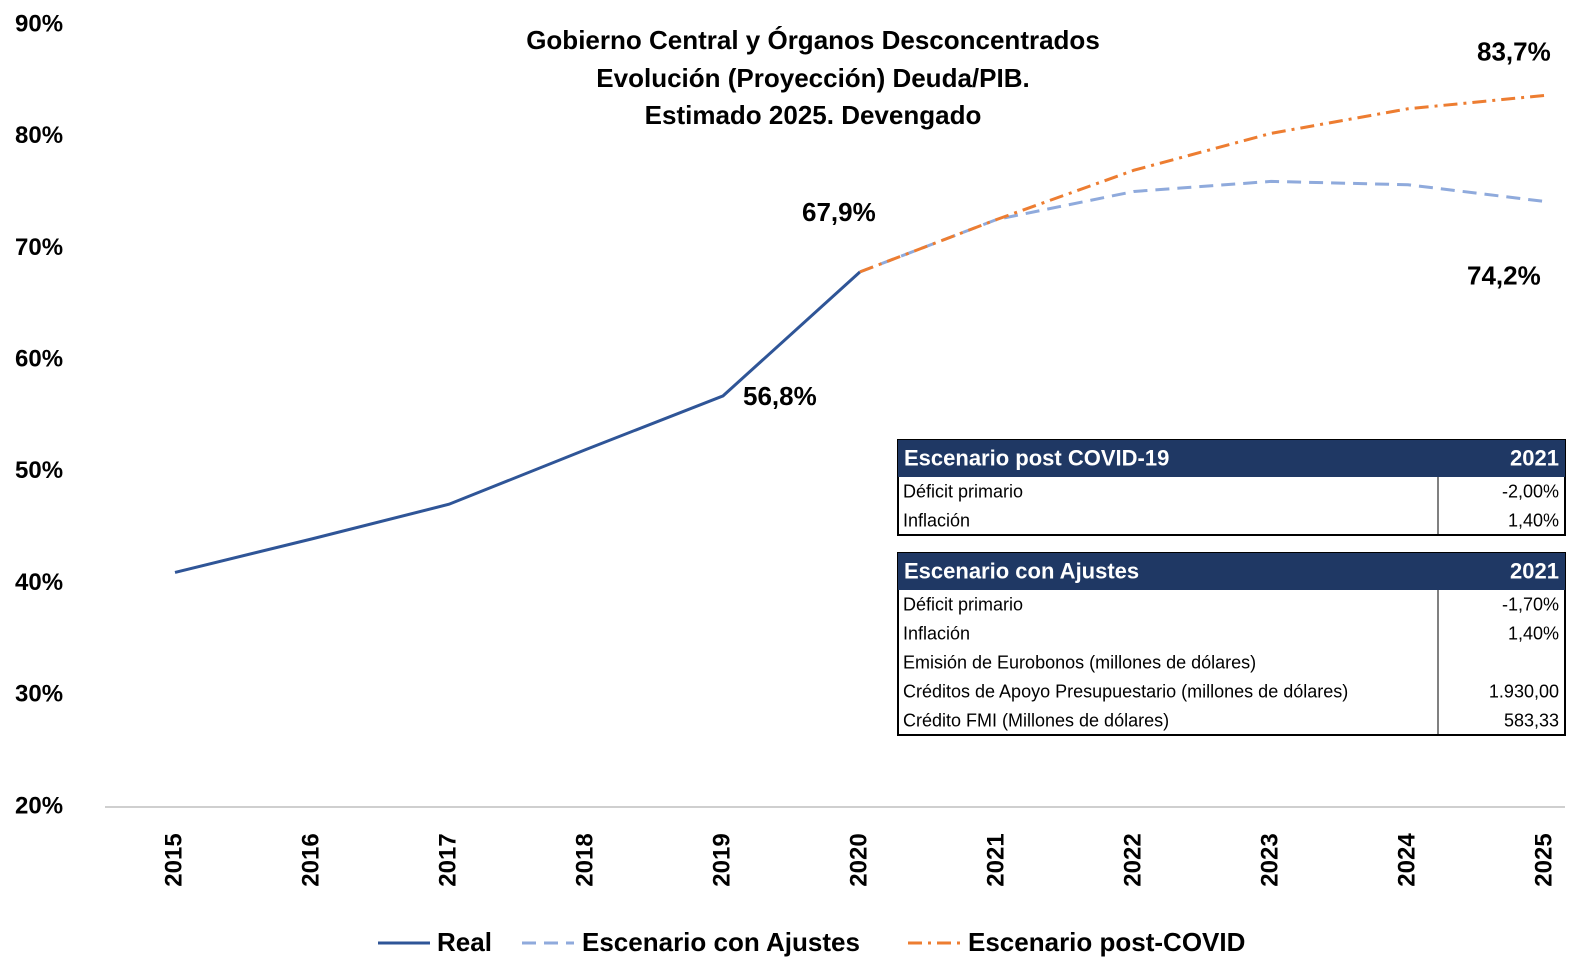  What do you see at coordinates (1543, 859) in the screenshot?
I see `x-tick-label: 2025` at bounding box center [1543, 859].